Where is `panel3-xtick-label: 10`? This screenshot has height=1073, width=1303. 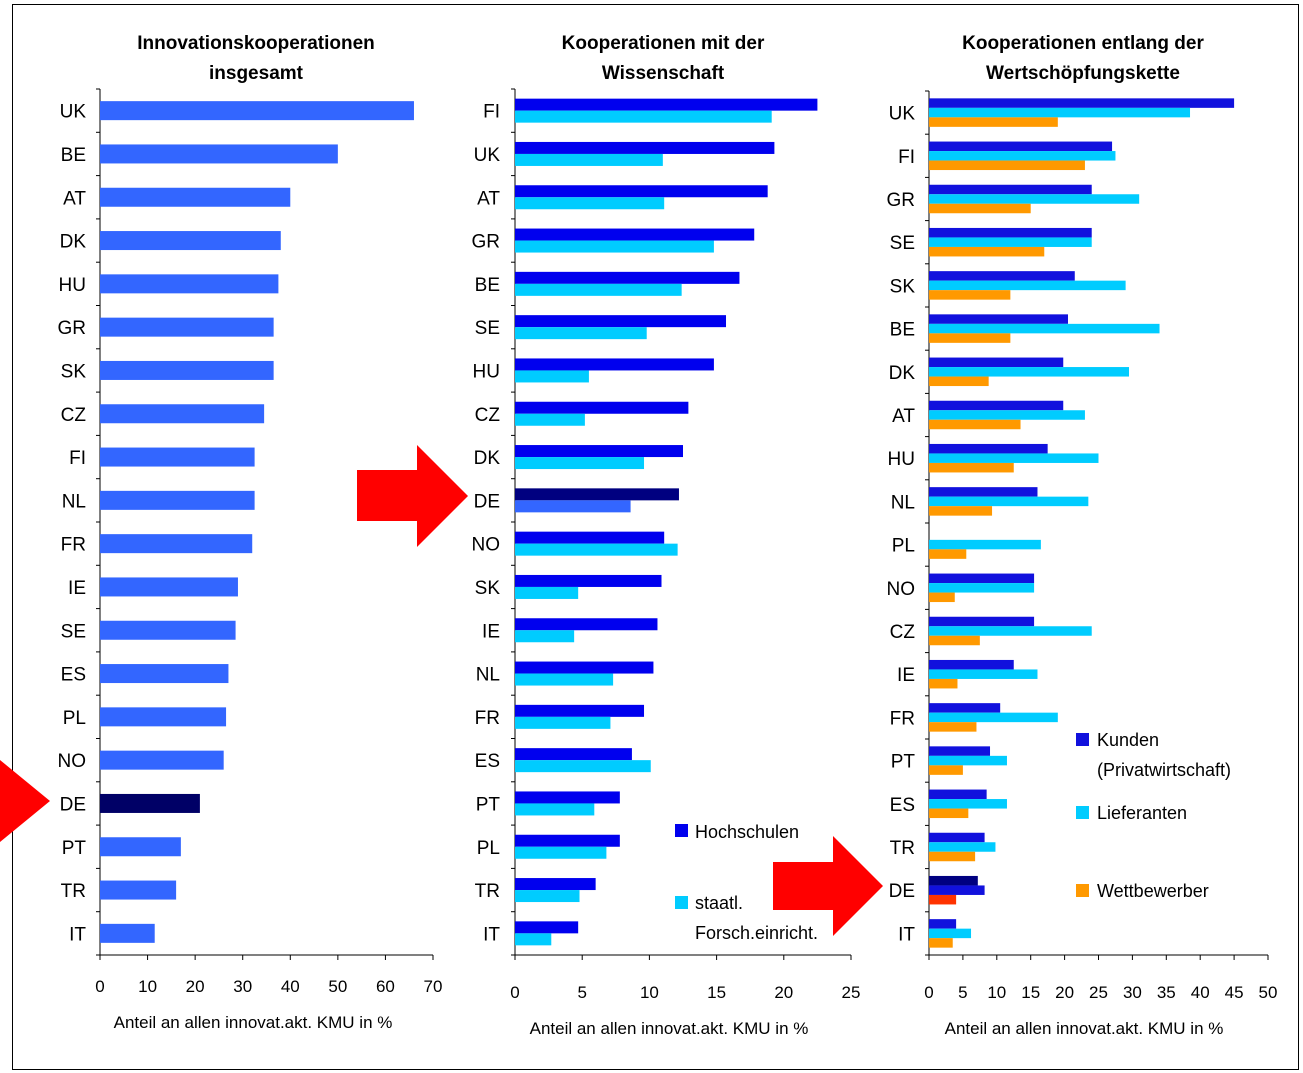 panel3-xtick-label: 10 is located at coordinates (996, 992).